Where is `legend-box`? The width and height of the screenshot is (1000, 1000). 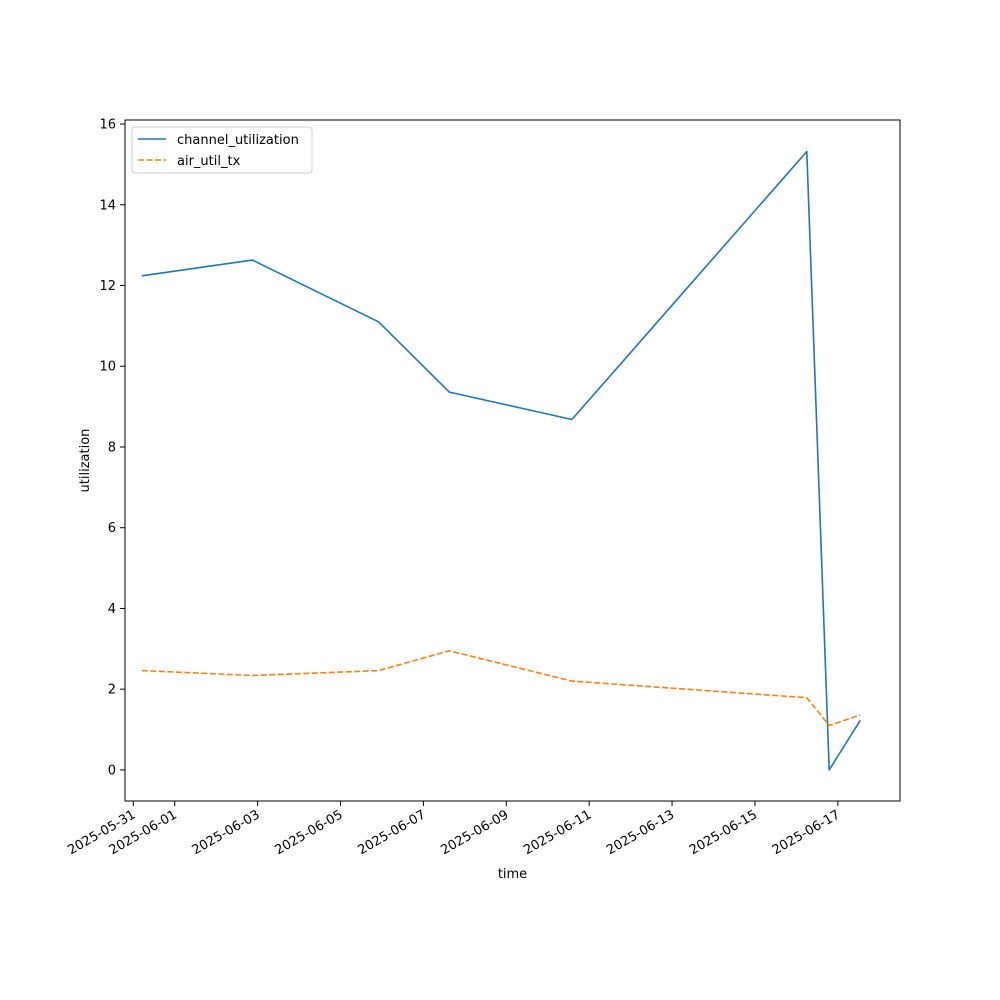
legend-box is located at coordinates (222, 150).